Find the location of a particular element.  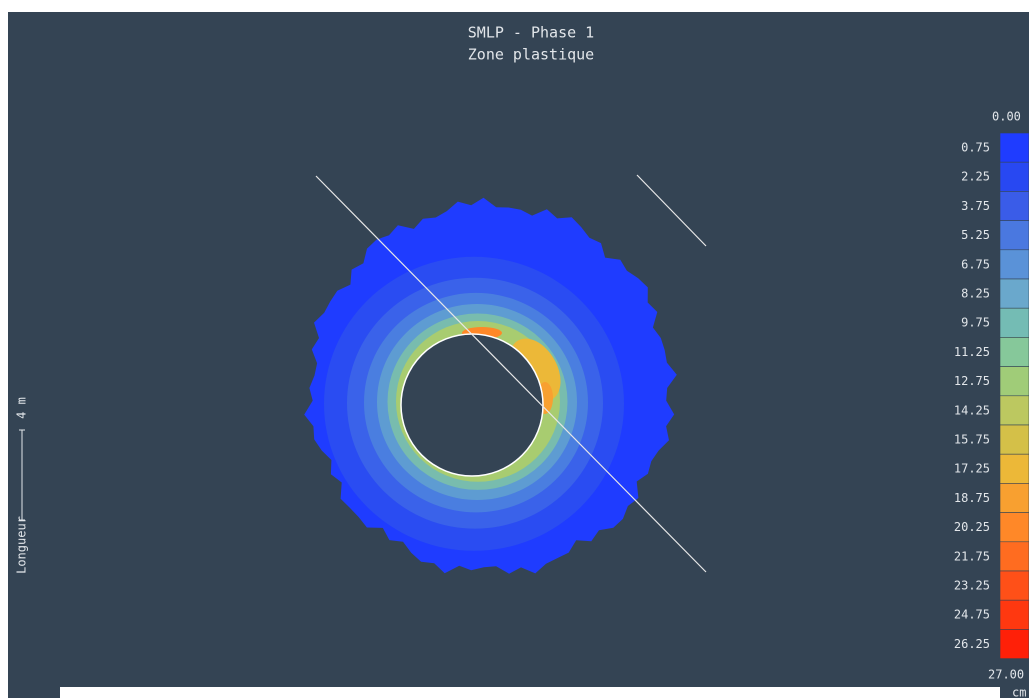

subtitle: Zone plastique is located at coordinates (531, 55).